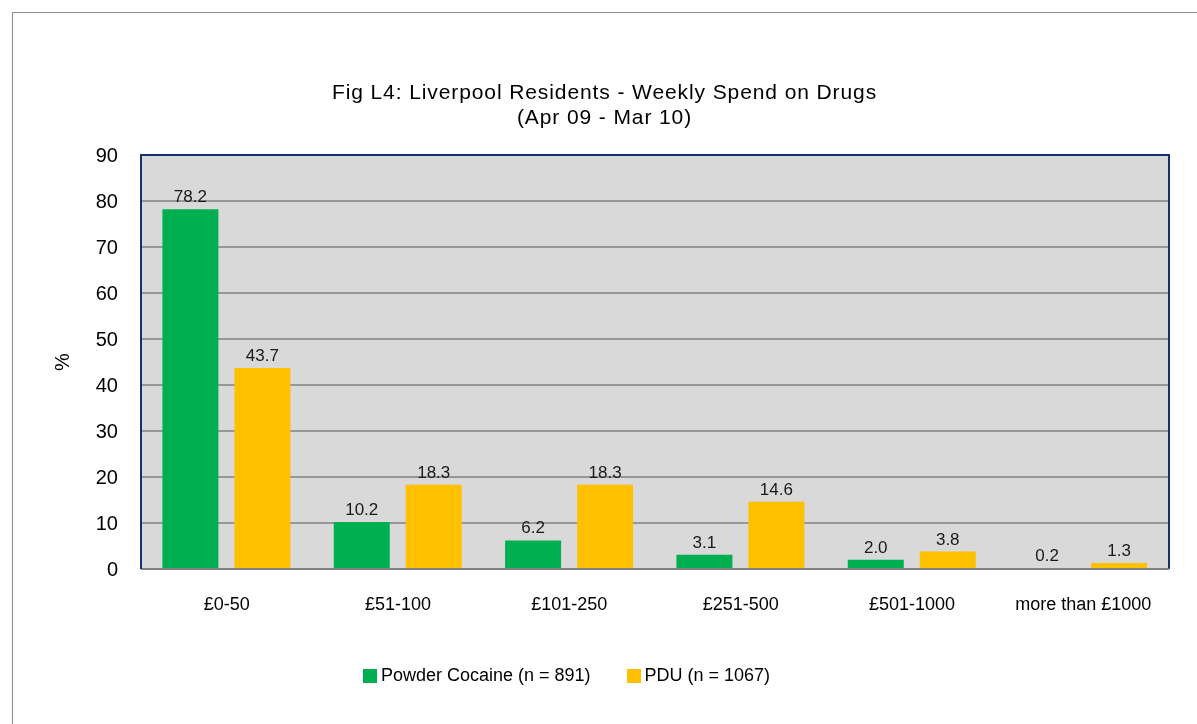 The image size is (1197, 724). I want to click on x-tick-label: £501-1000, so click(912, 603).